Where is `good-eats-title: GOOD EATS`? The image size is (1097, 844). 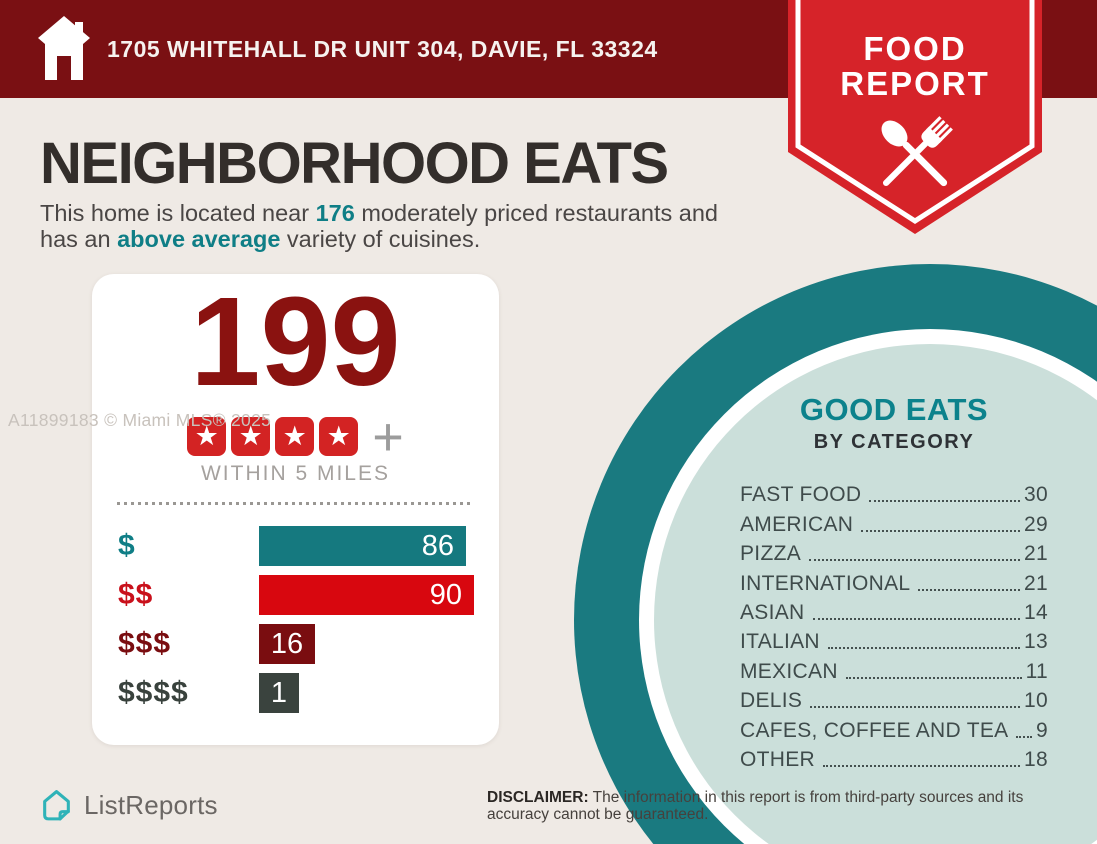 good-eats-title: GOOD EATS is located at coordinates (894, 409).